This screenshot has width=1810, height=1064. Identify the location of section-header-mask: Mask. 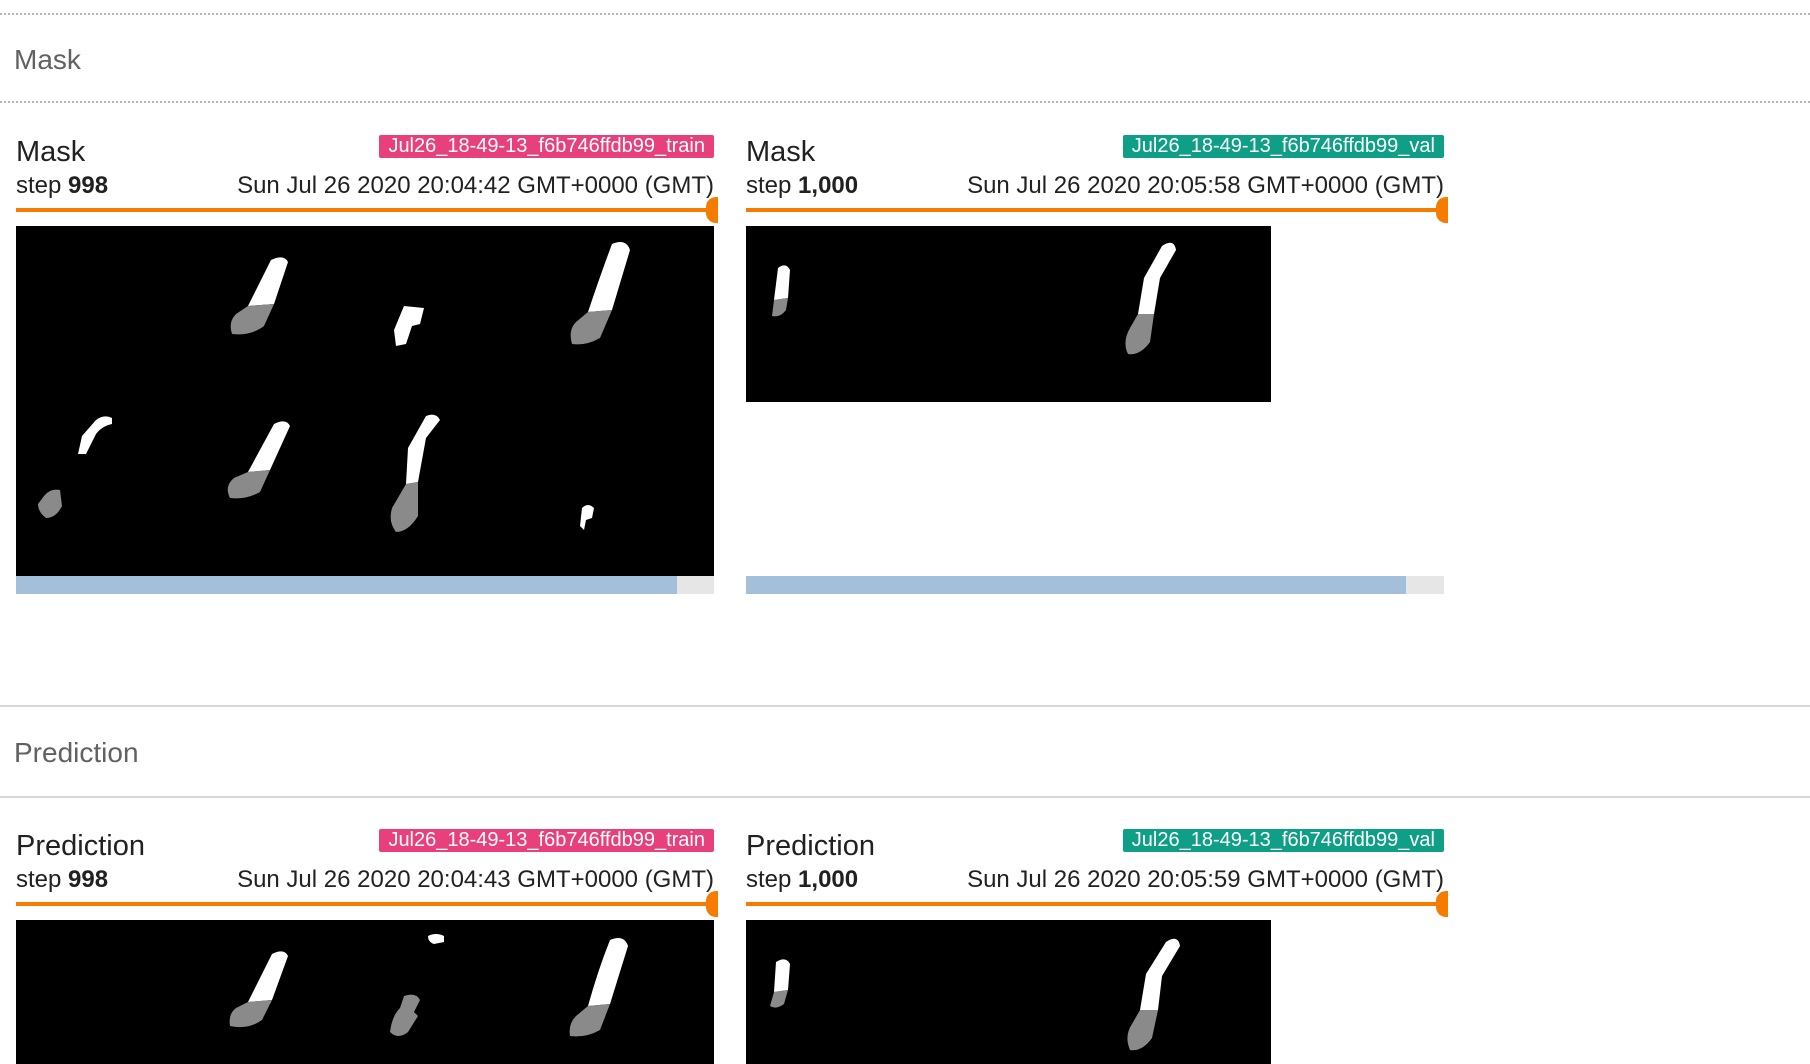
(47, 59).